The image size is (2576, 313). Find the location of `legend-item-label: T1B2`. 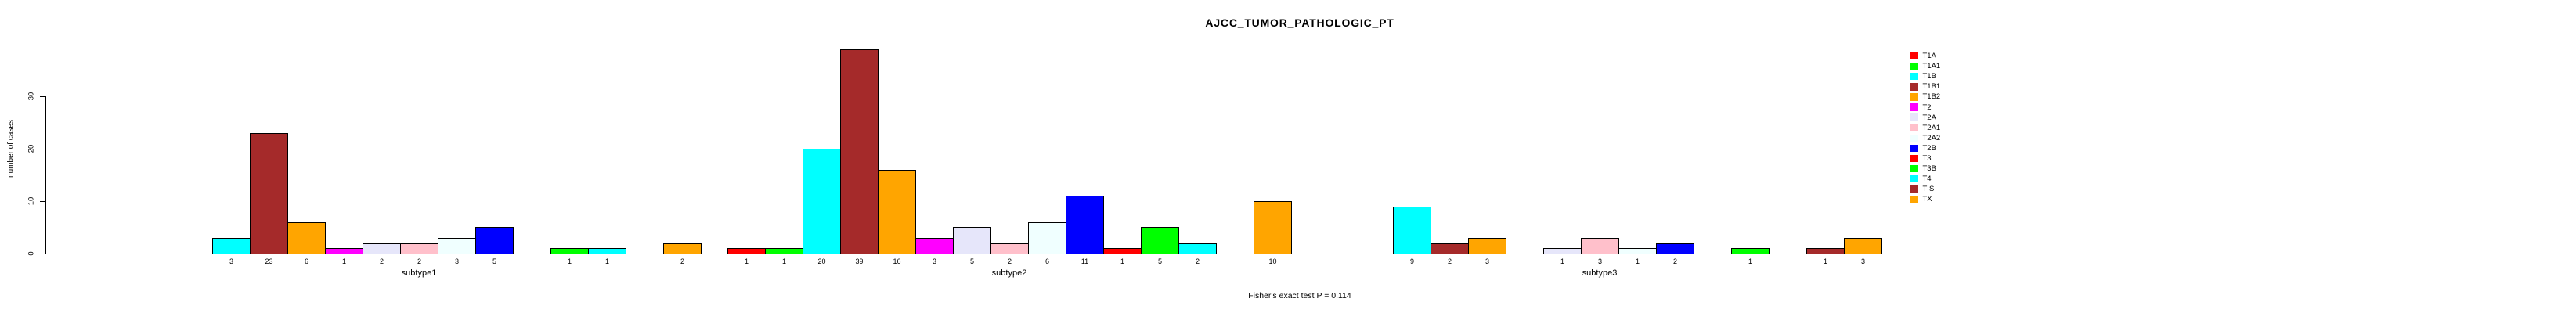

legend-item-label: T1B2 is located at coordinates (1932, 97).